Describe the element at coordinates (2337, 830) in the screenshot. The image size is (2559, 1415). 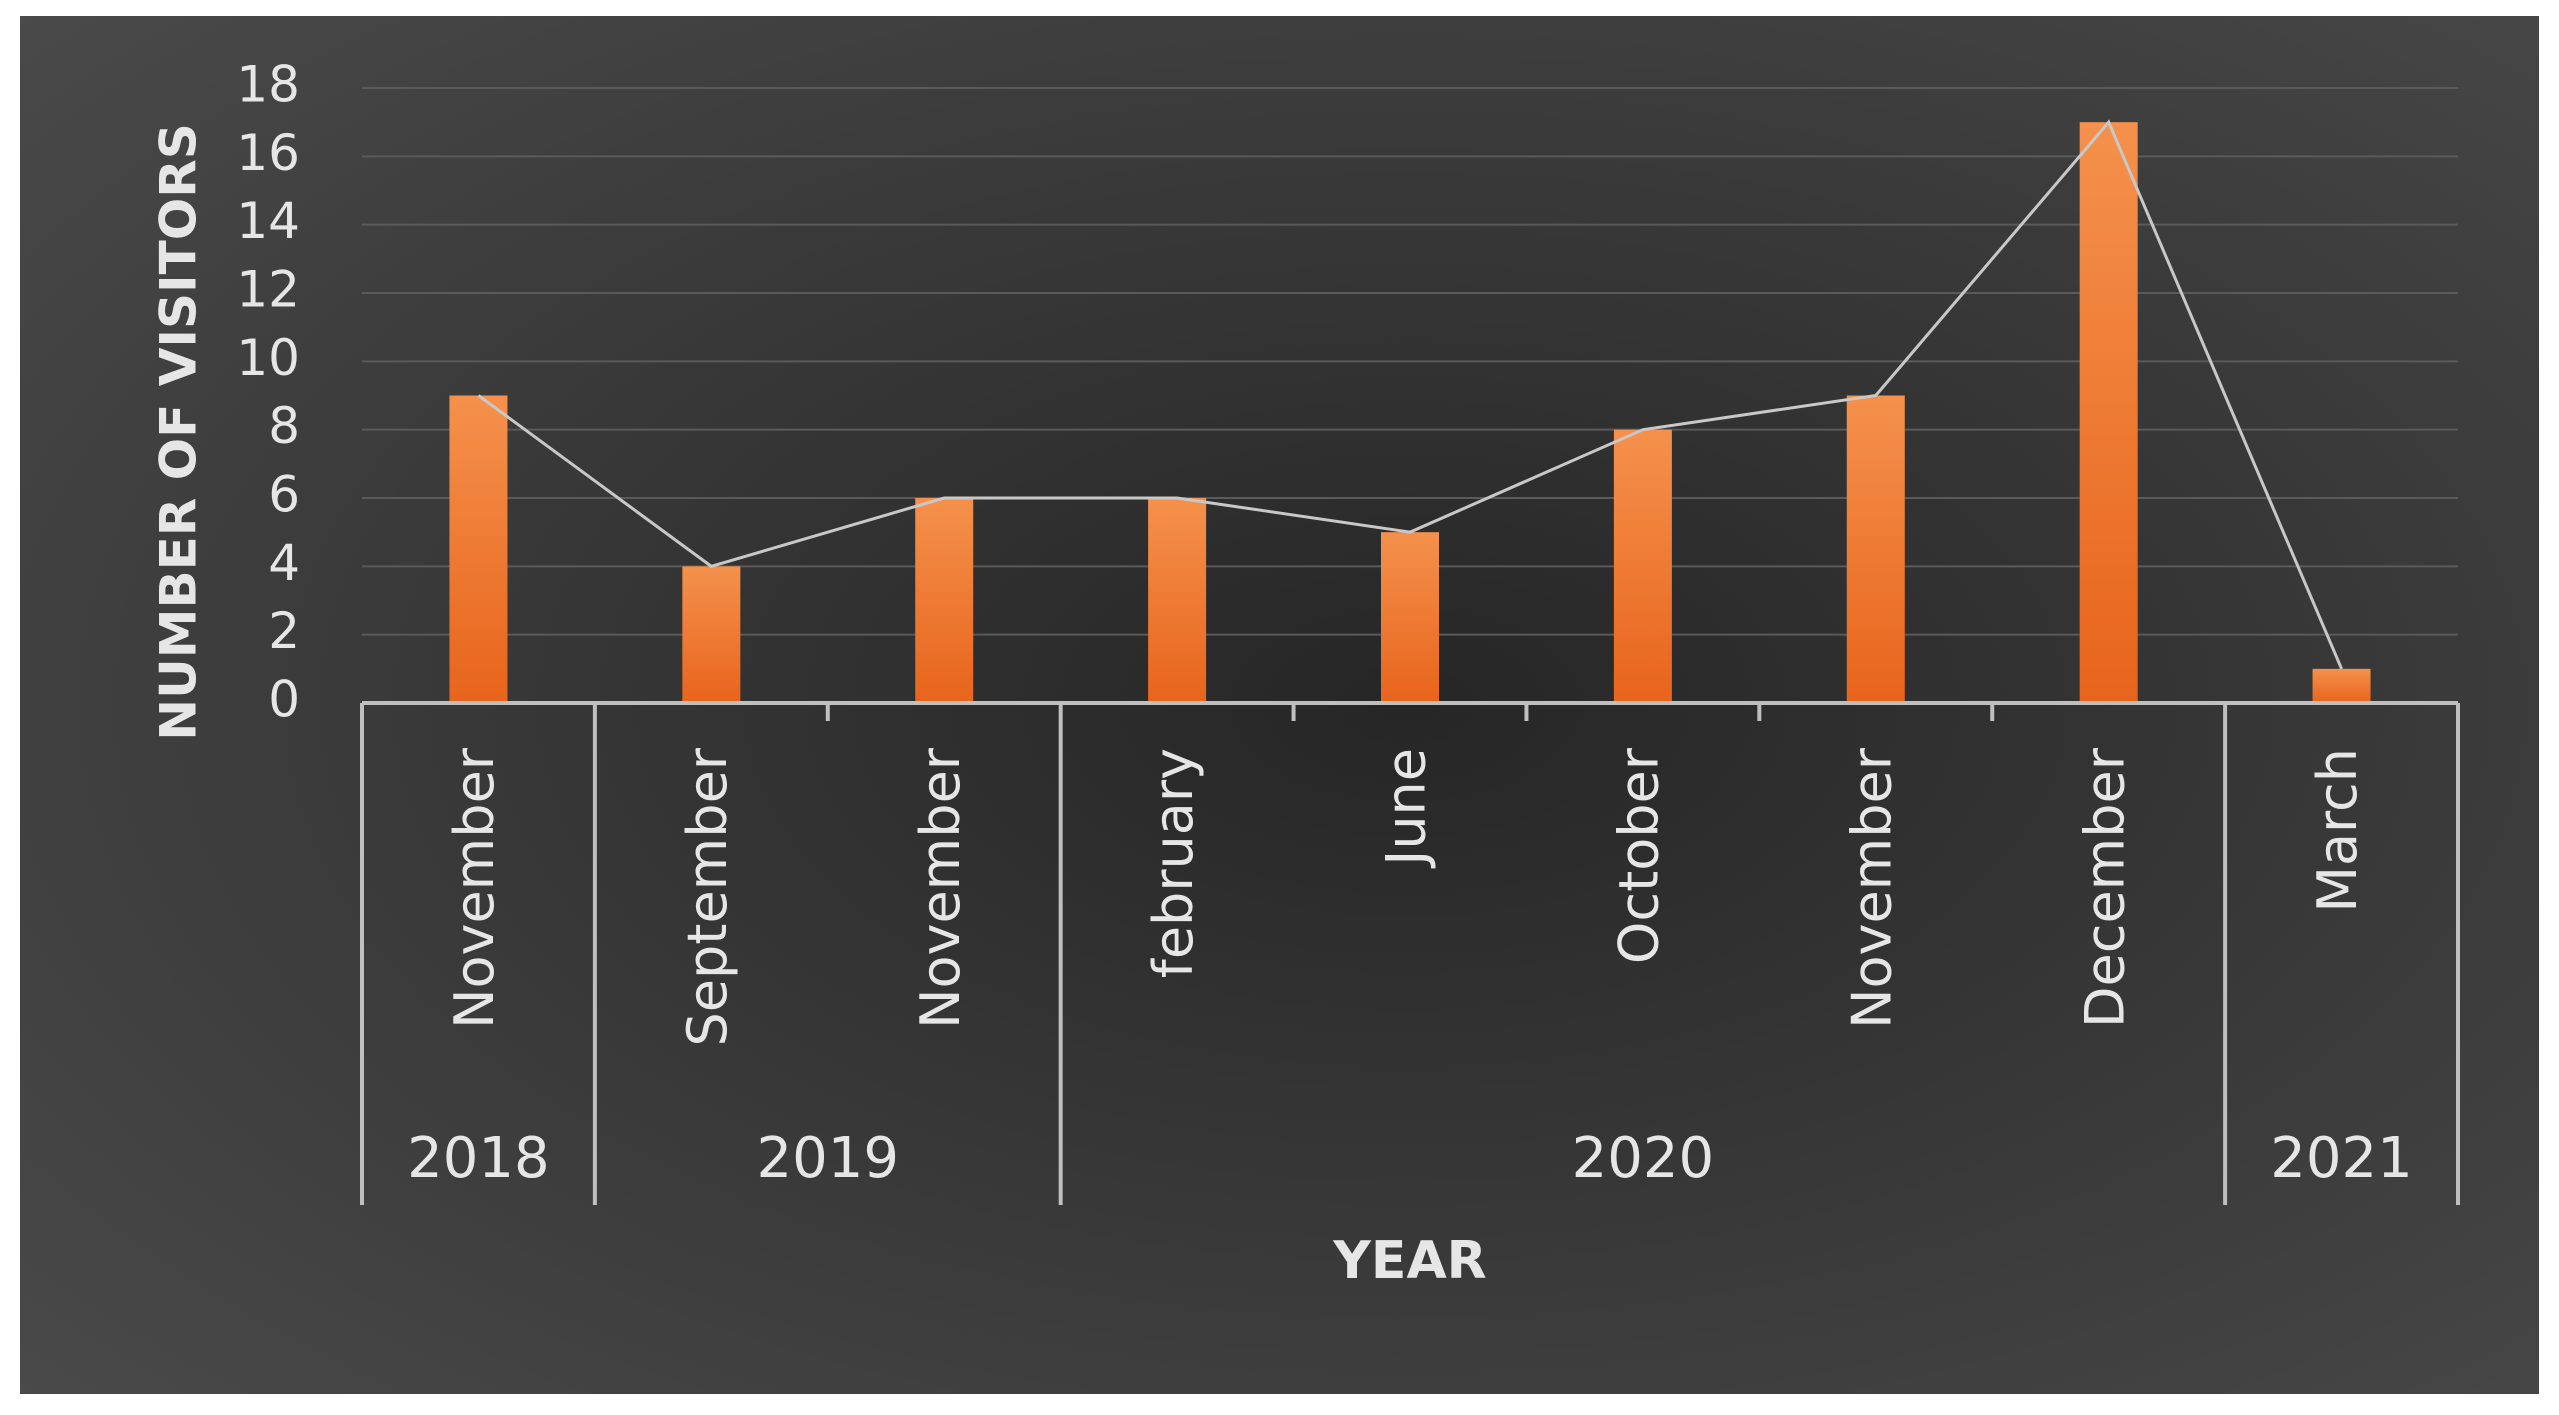
I see `x-category-label: March` at that location.